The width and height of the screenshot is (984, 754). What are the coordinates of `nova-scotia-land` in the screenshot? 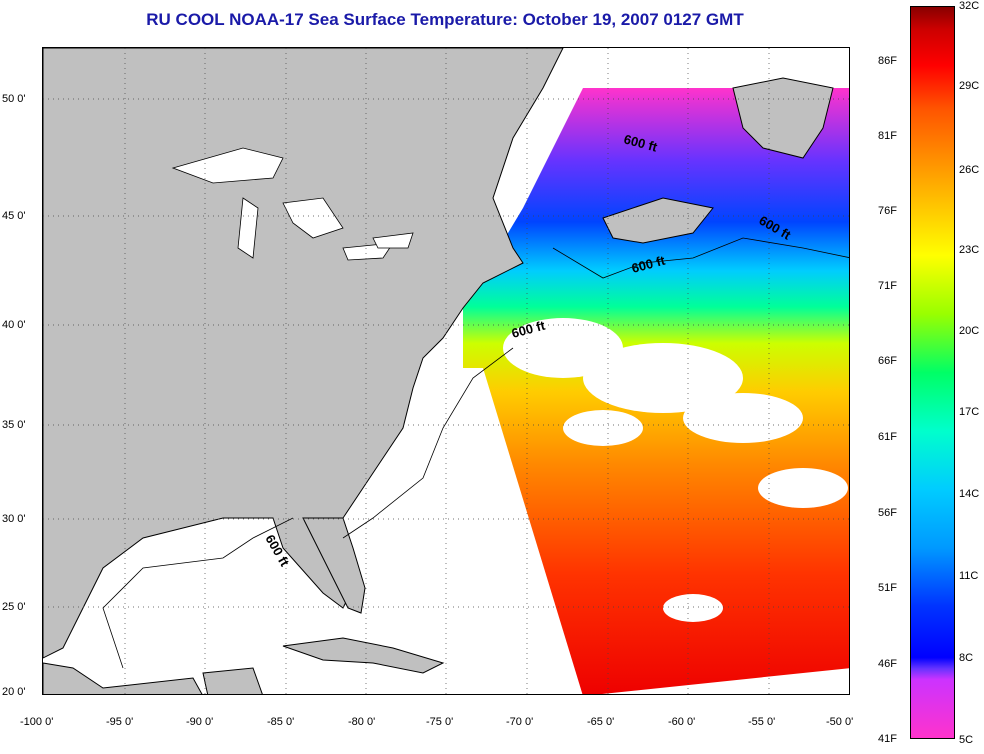 It's located at (658, 220).